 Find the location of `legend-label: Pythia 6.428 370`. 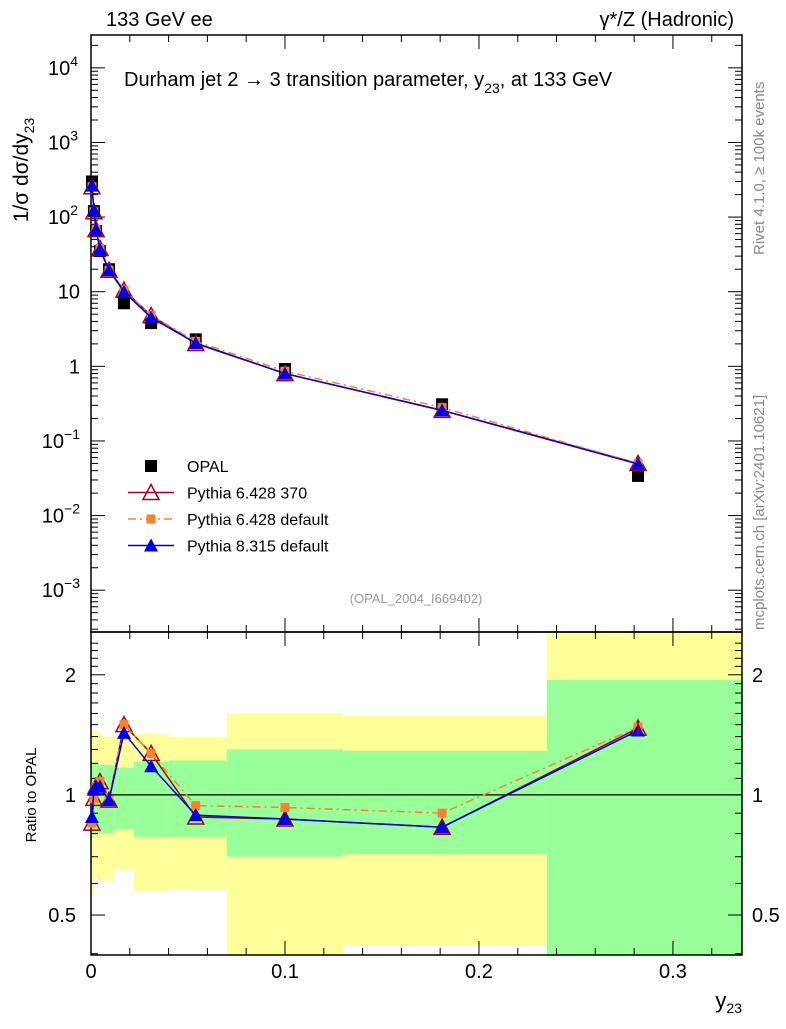

legend-label: Pythia 6.428 370 is located at coordinates (247, 494).